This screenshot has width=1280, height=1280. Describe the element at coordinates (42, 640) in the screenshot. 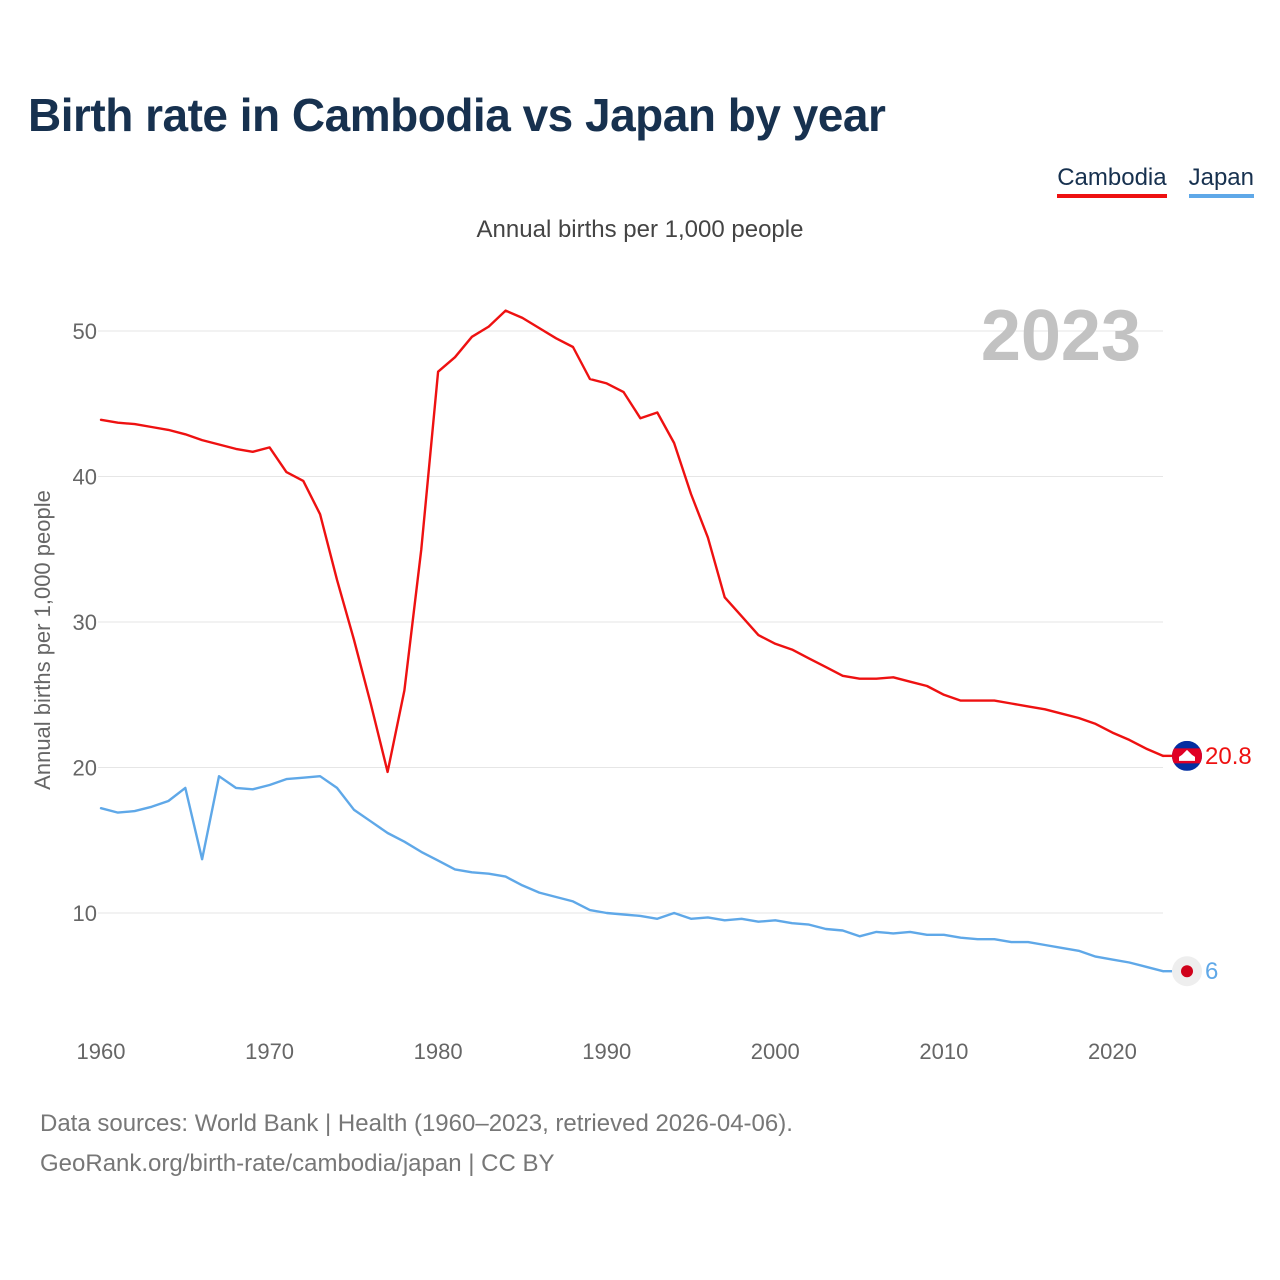

I see `y-axis-label: Annual births per 1,000 people` at that location.